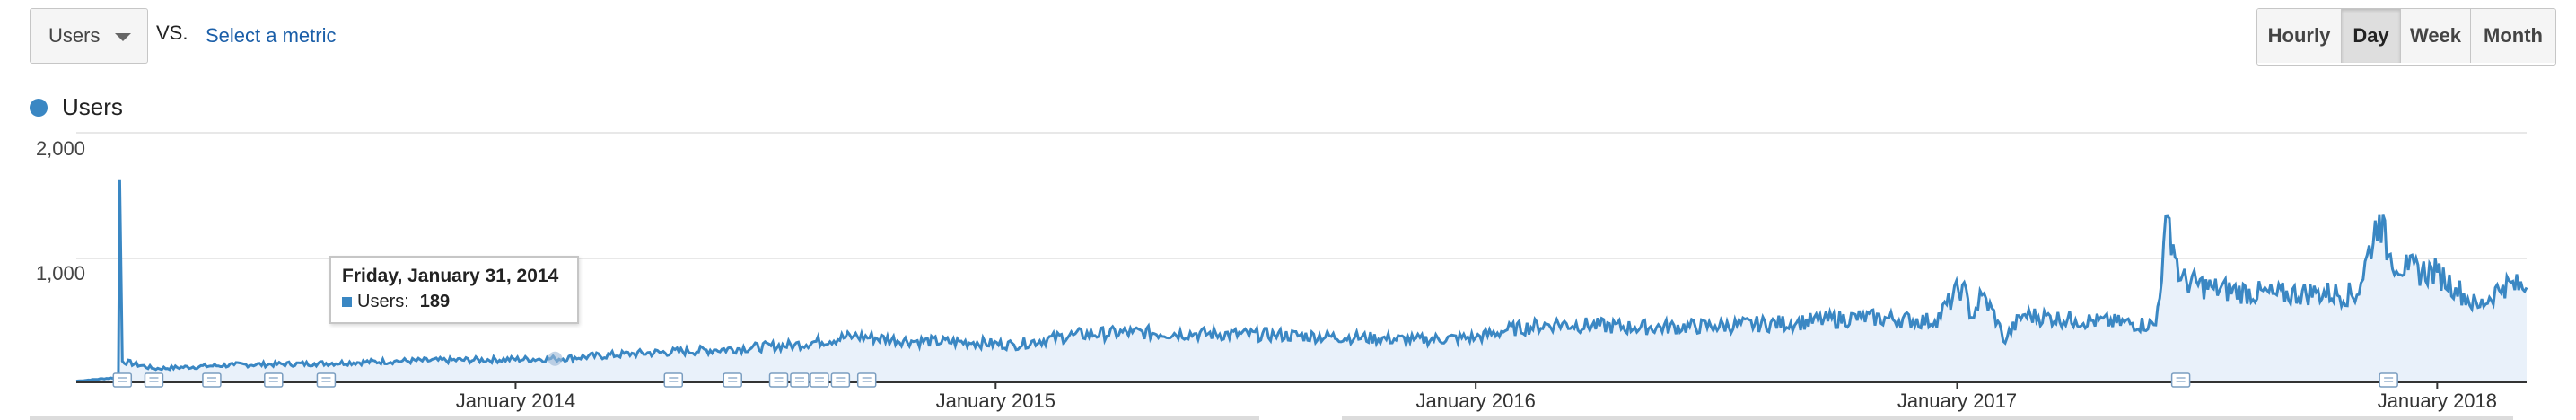 This screenshot has height=420, width=2576. What do you see at coordinates (172, 33) in the screenshot?
I see `vs-label: VS.` at bounding box center [172, 33].